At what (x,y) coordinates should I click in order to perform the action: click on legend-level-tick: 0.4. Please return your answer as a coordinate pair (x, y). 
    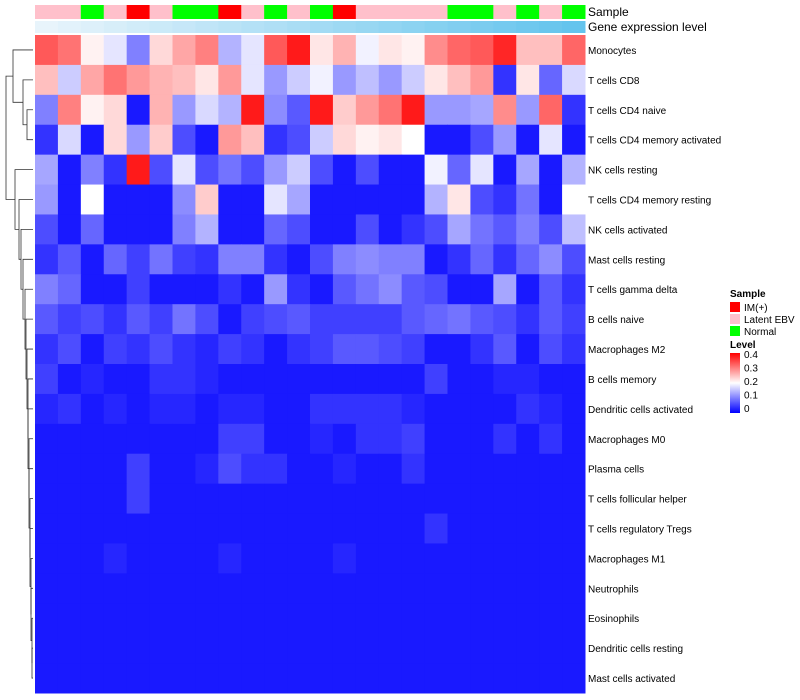
    Looking at the image, I should click on (751, 355).